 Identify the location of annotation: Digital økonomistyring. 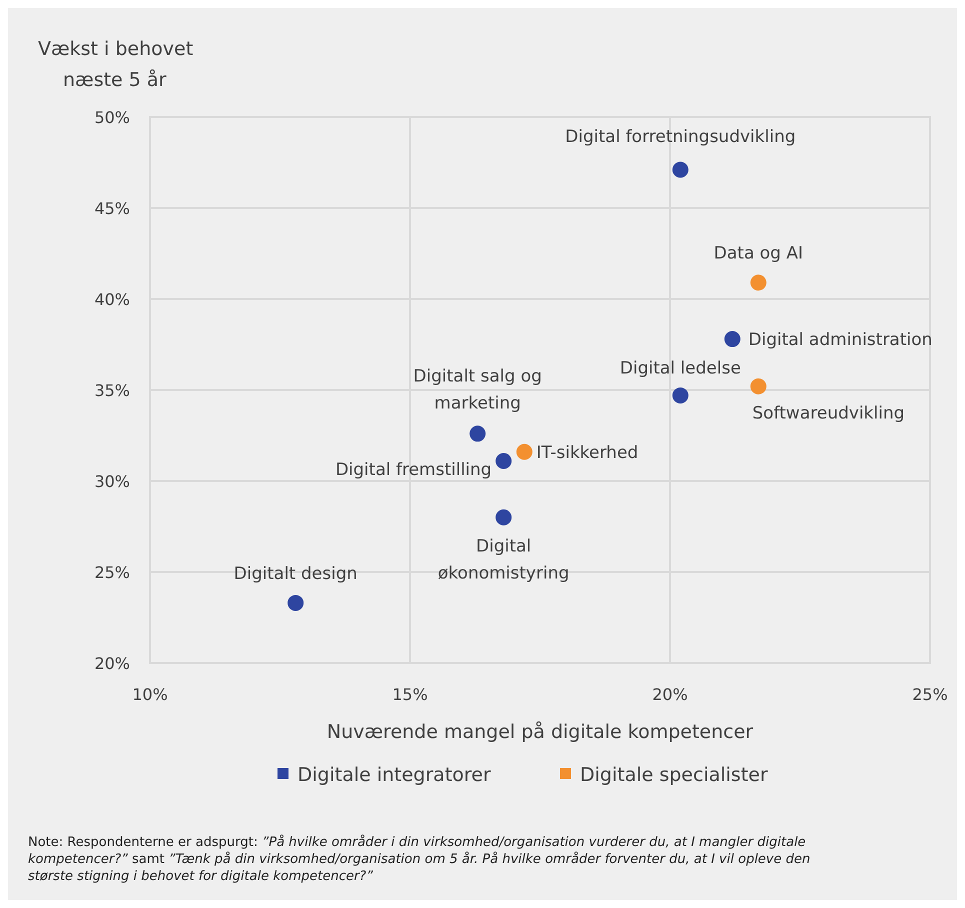
(504, 560).